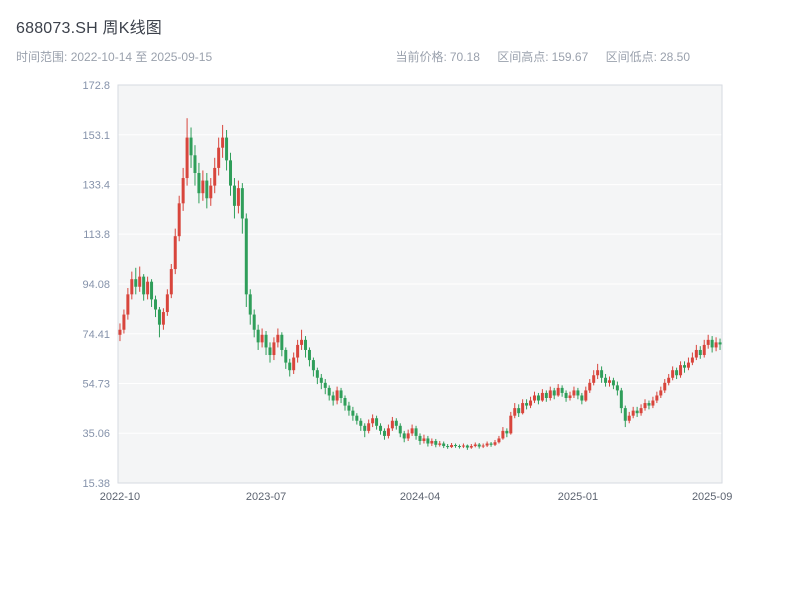  I want to click on range-high-label: 区间高点:, so click(523, 57).